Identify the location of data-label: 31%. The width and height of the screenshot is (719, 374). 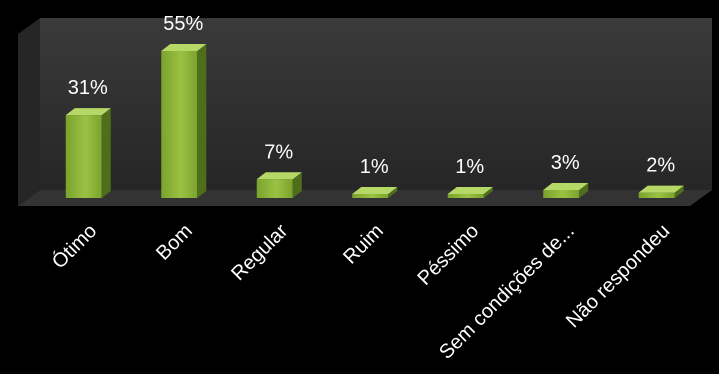
(88, 88).